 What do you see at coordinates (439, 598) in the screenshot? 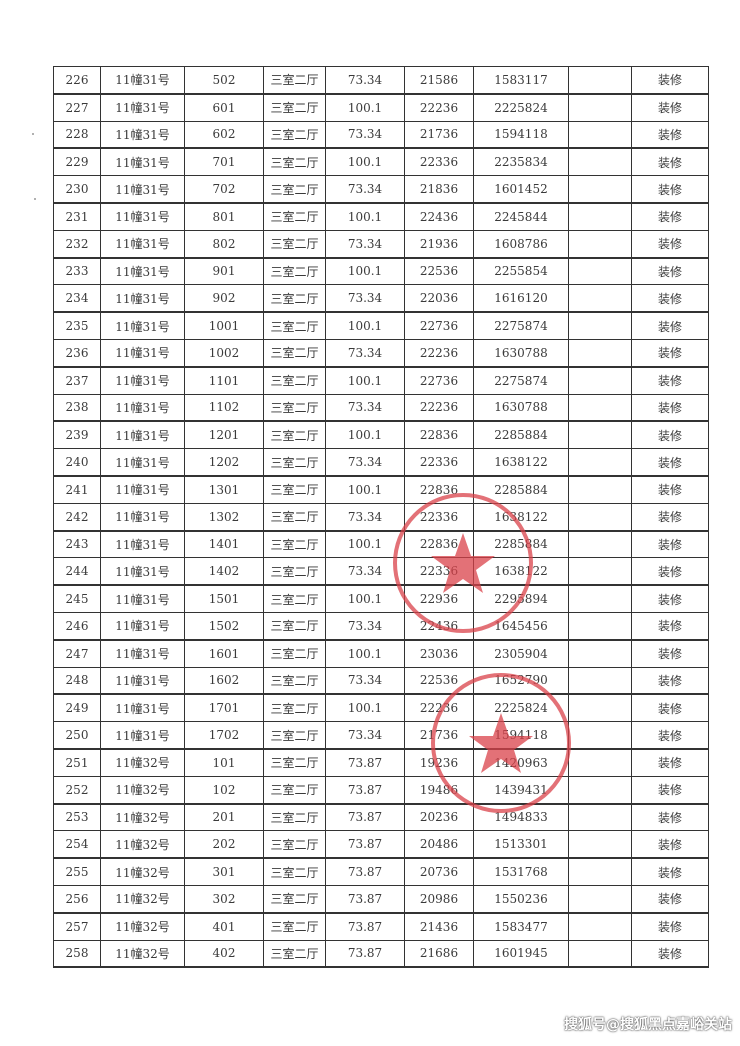
I see `unit-price-cell: 22936` at bounding box center [439, 598].